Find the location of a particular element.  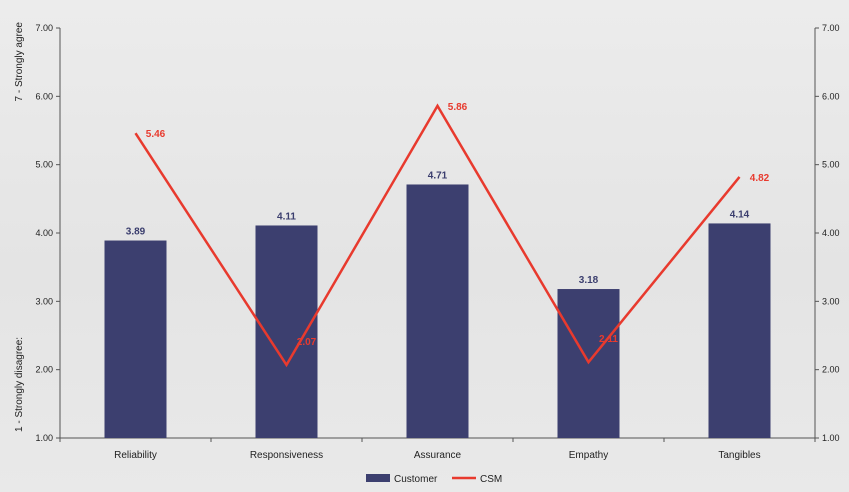

legend-label-customer: Customer is located at coordinates (416, 479).